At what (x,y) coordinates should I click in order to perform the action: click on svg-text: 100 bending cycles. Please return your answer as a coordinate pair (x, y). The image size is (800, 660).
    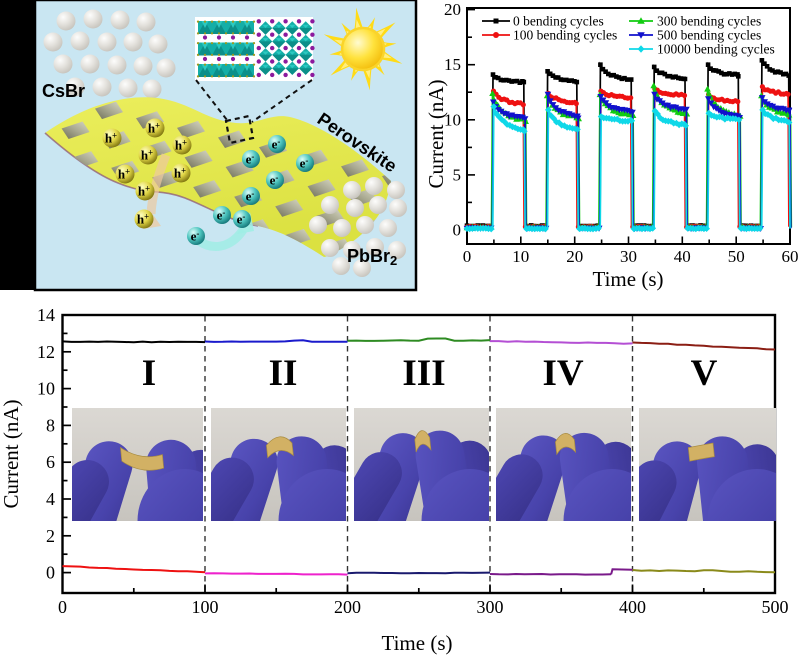
    Looking at the image, I should click on (565, 35).